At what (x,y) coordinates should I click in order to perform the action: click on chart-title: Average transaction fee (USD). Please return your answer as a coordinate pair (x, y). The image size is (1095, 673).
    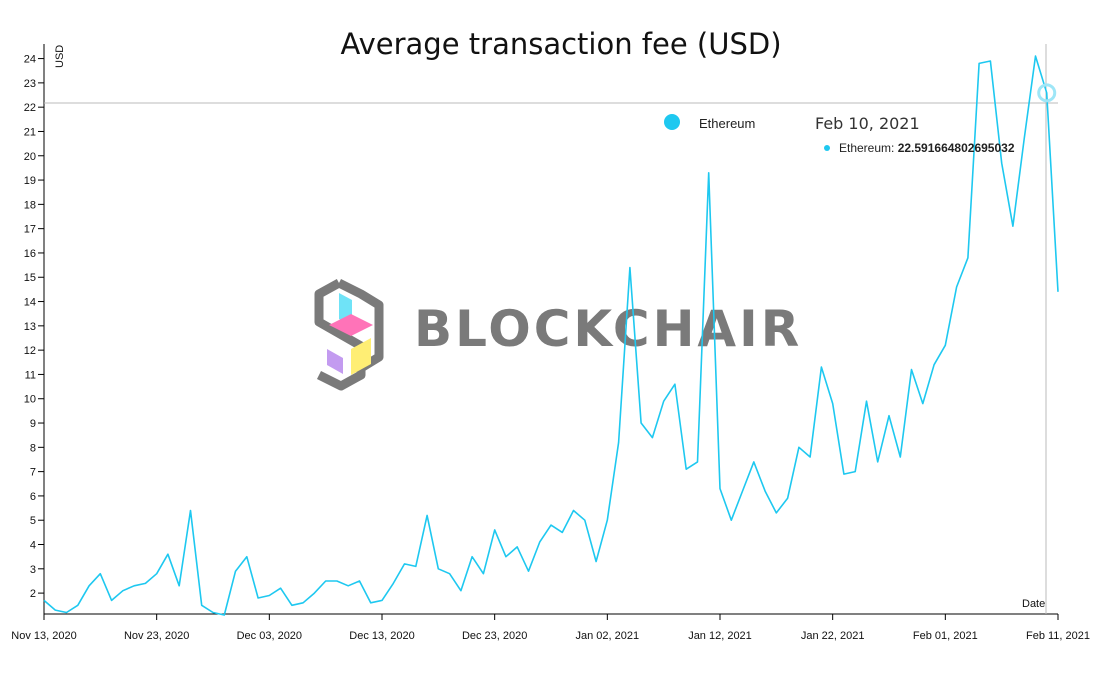
    Looking at the image, I should click on (560, 44).